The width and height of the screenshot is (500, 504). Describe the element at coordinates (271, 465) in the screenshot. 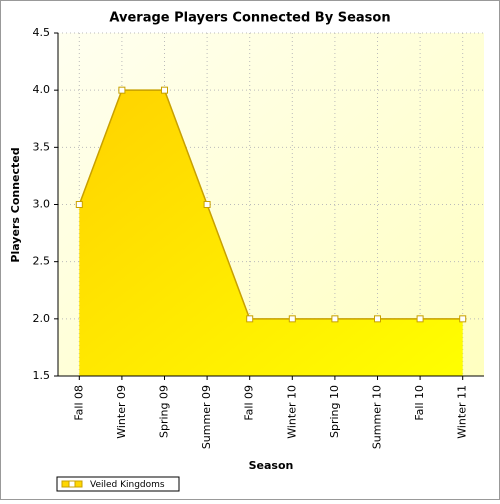

I see `x-axis-title: Season` at that location.